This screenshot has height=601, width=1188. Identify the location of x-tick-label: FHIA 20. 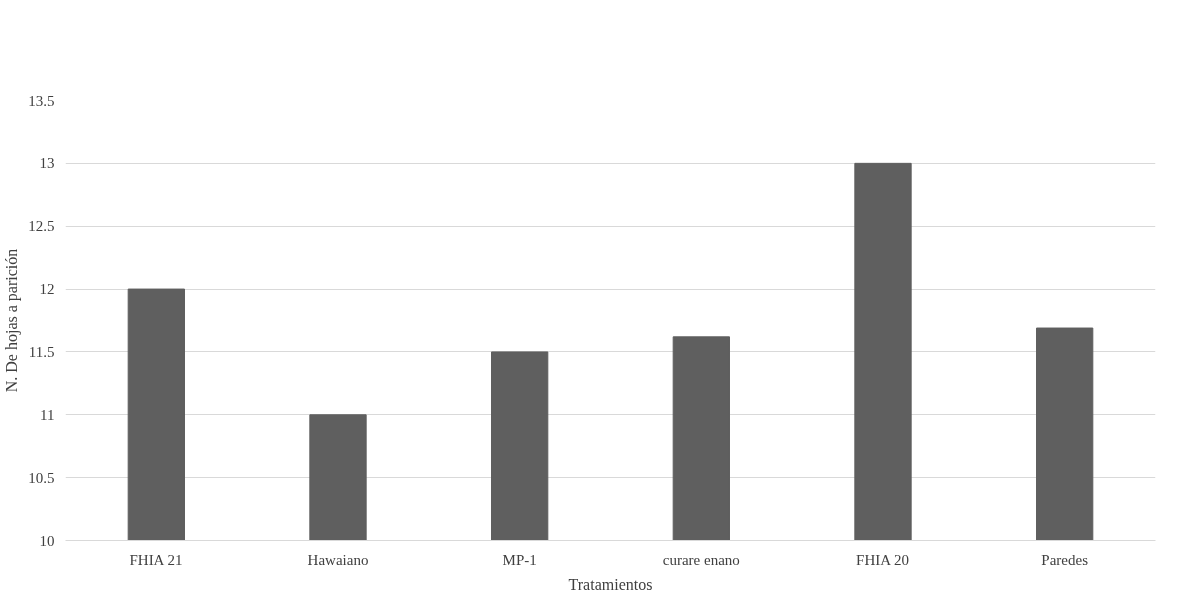
(883, 559).